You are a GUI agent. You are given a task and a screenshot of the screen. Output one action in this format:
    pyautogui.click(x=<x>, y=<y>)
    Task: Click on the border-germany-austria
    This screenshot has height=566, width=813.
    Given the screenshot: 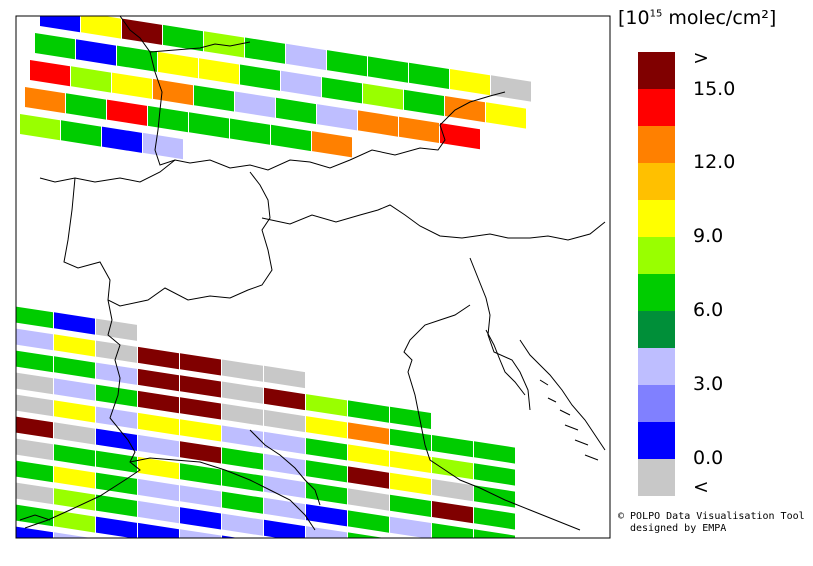 What is the action you would take?
    pyautogui.click(x=312, y=93)
    